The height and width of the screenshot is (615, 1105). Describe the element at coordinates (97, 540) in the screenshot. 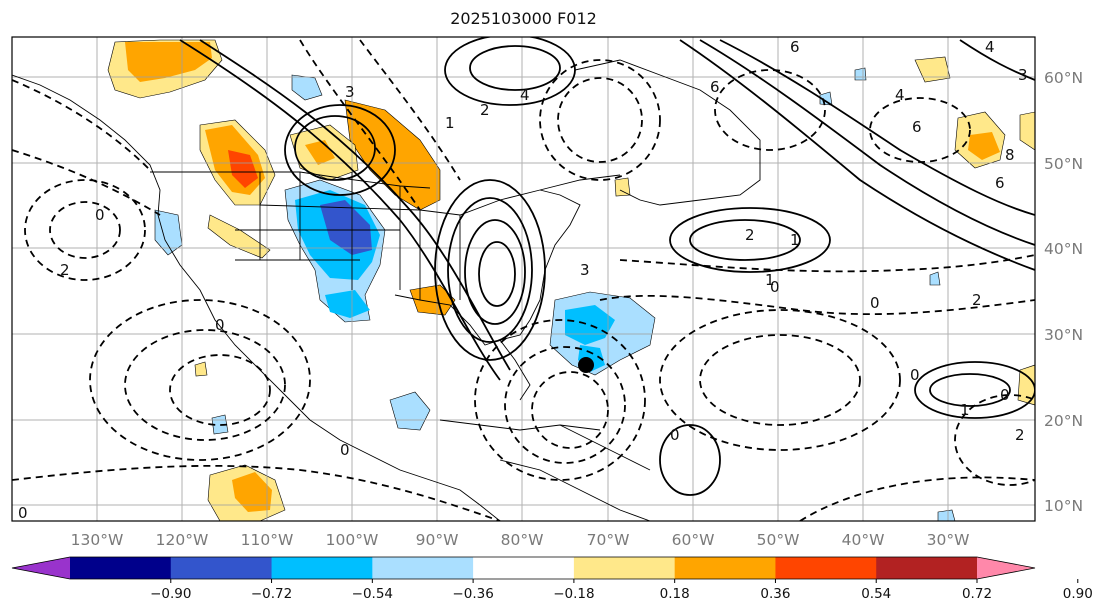

I see `lon-label-130w: 130°W` at that location.